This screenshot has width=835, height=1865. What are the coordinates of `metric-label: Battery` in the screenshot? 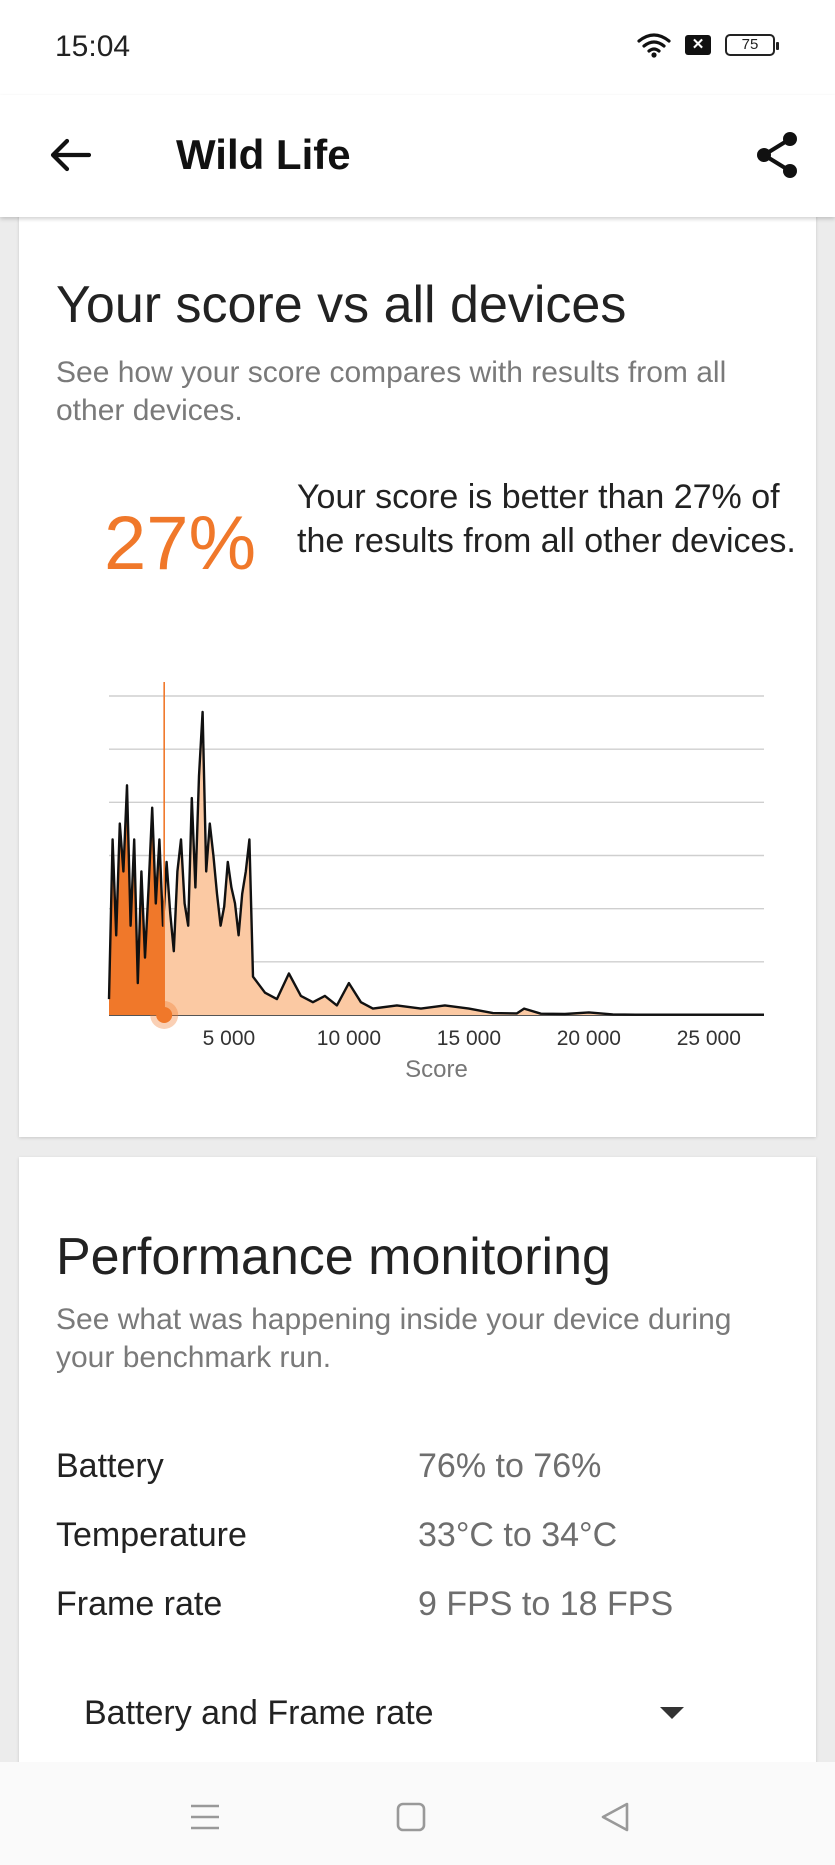 It's located at (110, 1466).